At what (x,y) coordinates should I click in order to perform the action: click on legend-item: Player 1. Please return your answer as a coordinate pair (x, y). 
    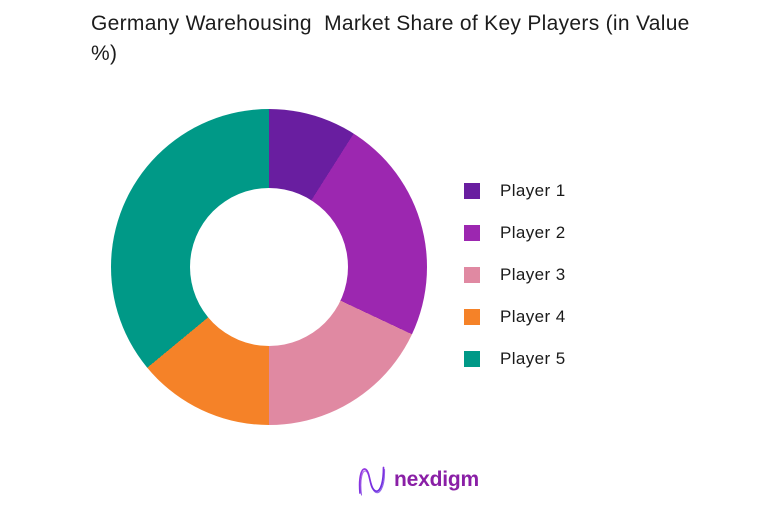
    Looking at the image, I should click on (515, 190).